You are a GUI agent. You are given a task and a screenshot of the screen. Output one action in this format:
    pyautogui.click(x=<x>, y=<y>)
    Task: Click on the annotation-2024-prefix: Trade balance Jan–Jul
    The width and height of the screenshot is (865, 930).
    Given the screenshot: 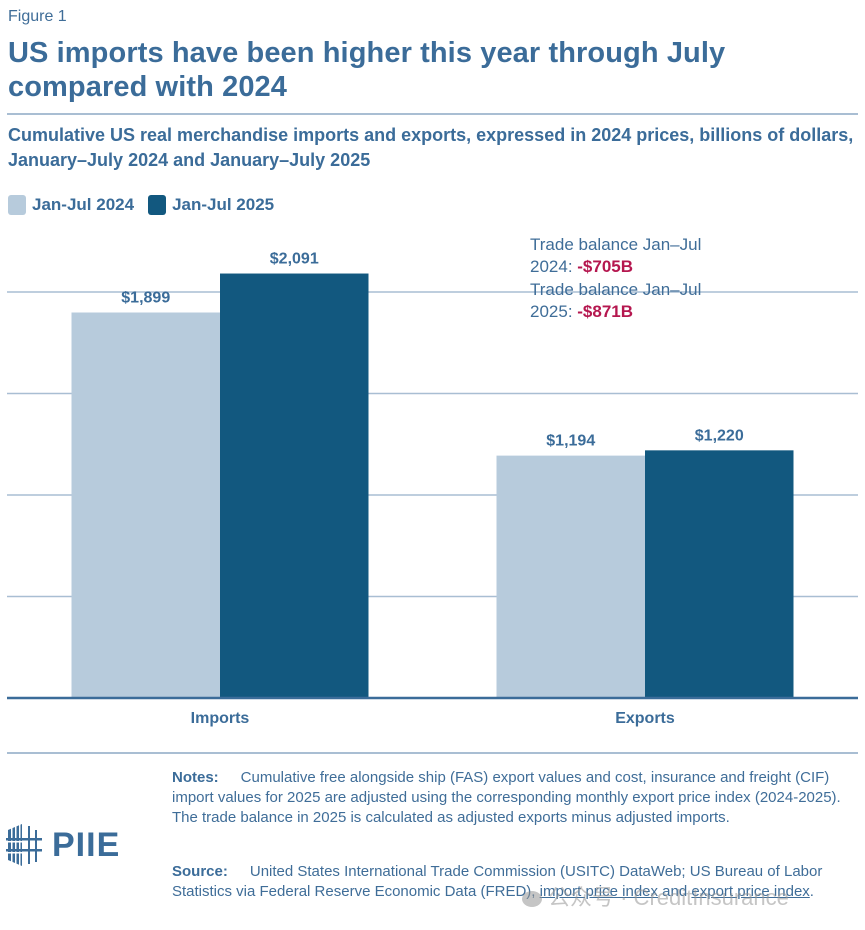 What is the action you would take?
    pyautogui.click(x=616, y=244)
    